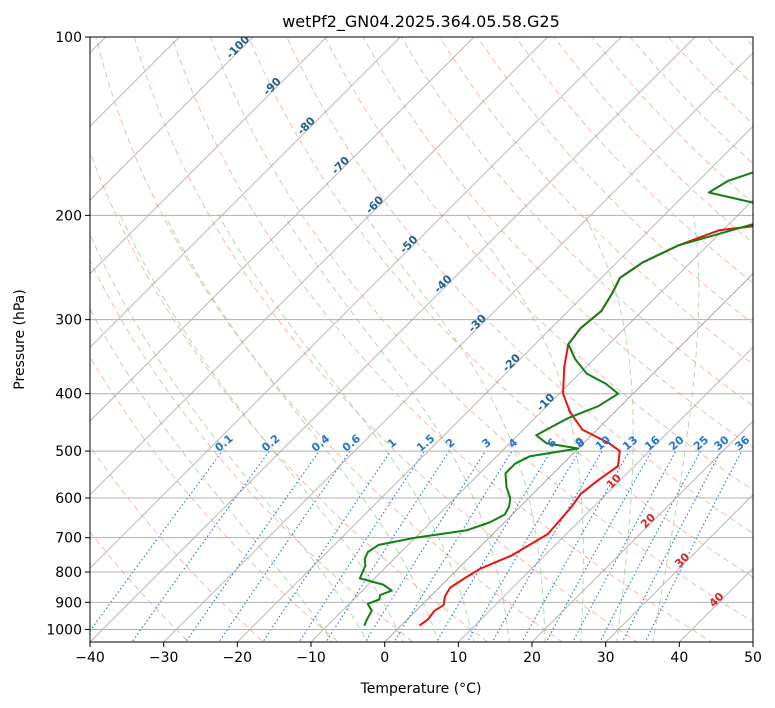 Image resolution: width=775 pixels, height=708 pixels. Describe the element at coordinates (458, 658) in the screenshot. I see `x-tick-label: 10` at that location.